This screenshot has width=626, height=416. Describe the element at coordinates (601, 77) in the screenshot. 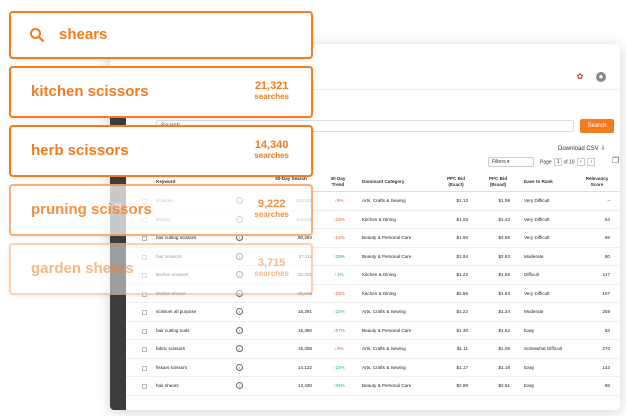

I see `user-avatar-icon: ●` at that location.